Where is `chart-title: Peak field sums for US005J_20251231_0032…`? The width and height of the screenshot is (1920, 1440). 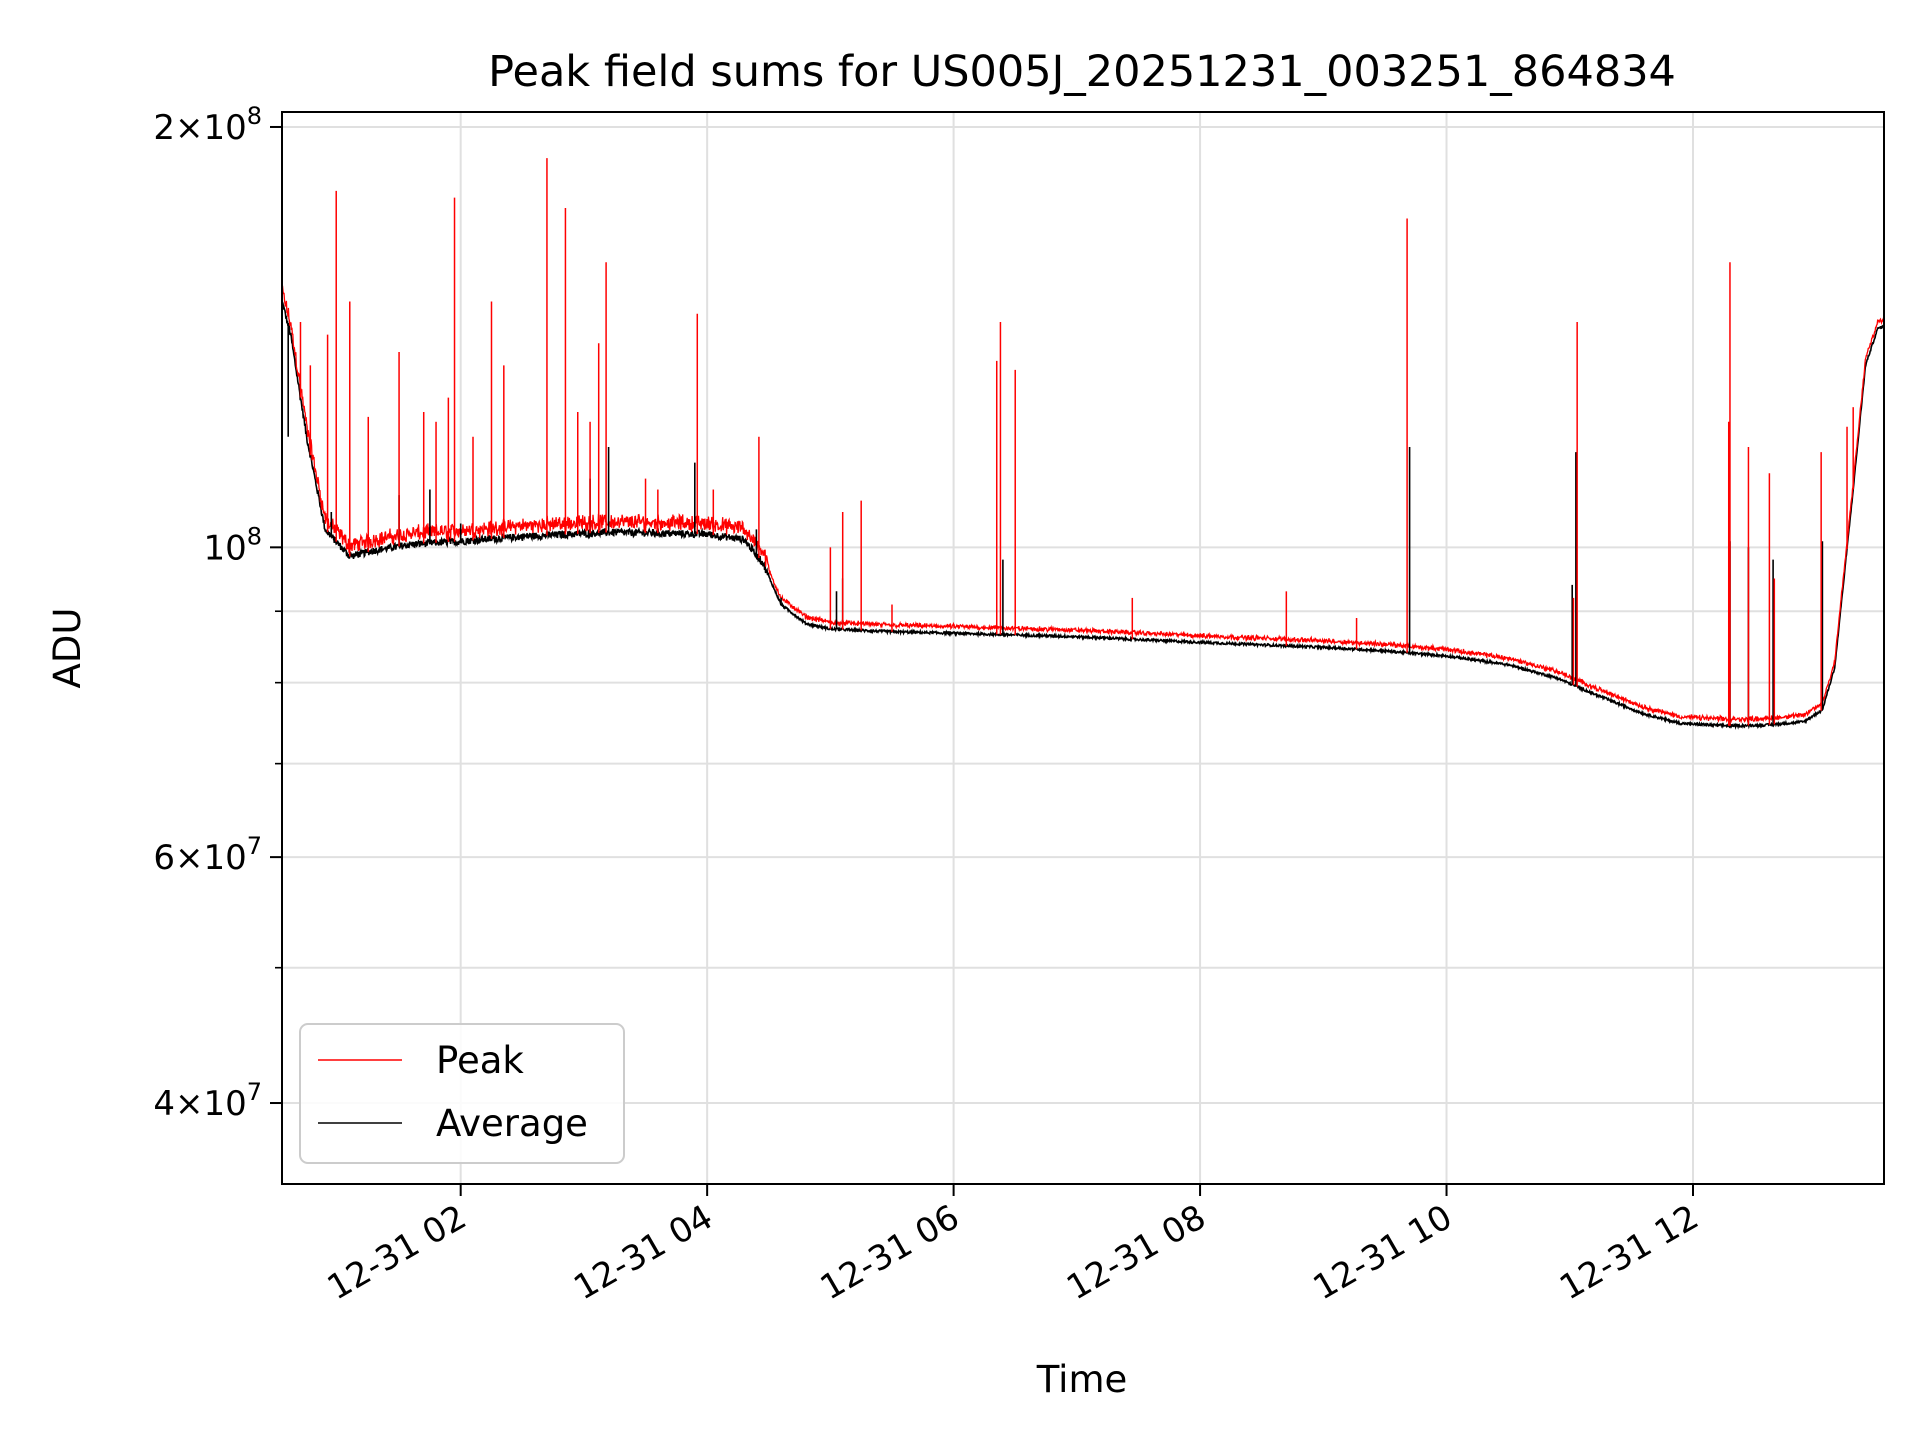 chart-title: Peak field sums for US005J_20251231_0032… is located at coordinates (1082, 72).